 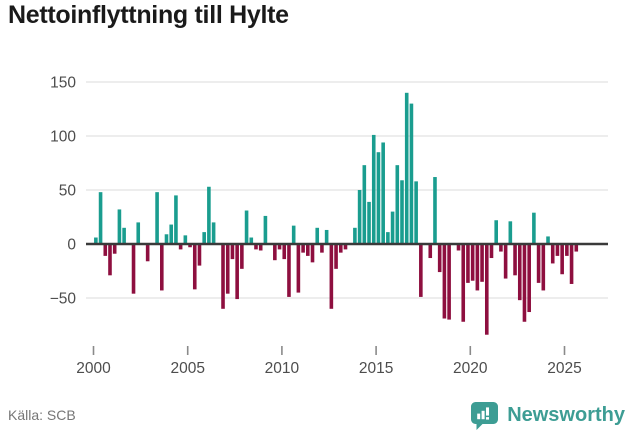 What do you see at coordinates (148, 15) in the screenshot?
I see `chart-title: Nettoinflyttning till Hylte` at bounding box center [148, 15].